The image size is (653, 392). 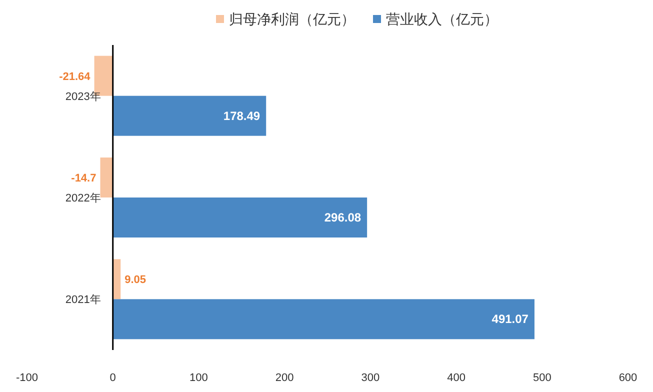 I want to click on data-label: 296.08, so click(x=343, y=217).